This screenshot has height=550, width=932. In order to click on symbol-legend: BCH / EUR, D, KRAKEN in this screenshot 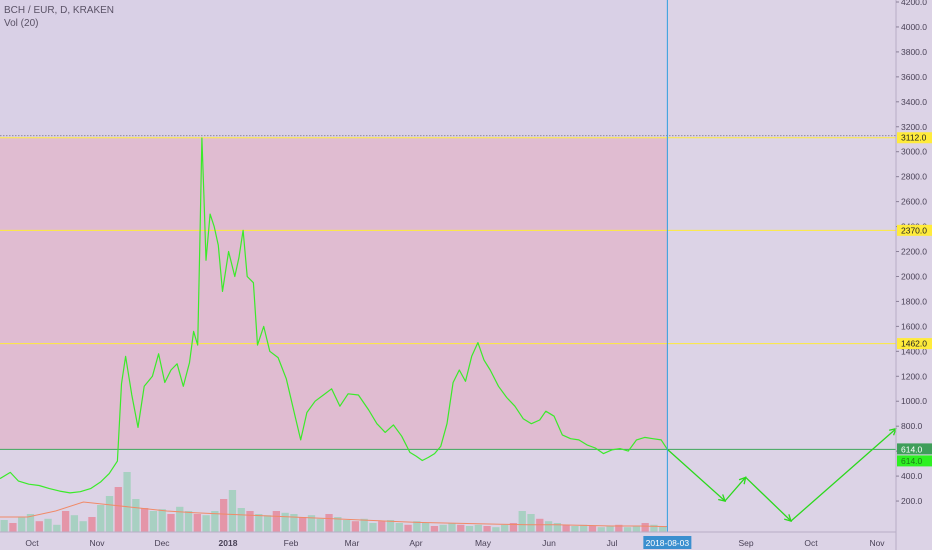, I will do `click(59, 10)`.